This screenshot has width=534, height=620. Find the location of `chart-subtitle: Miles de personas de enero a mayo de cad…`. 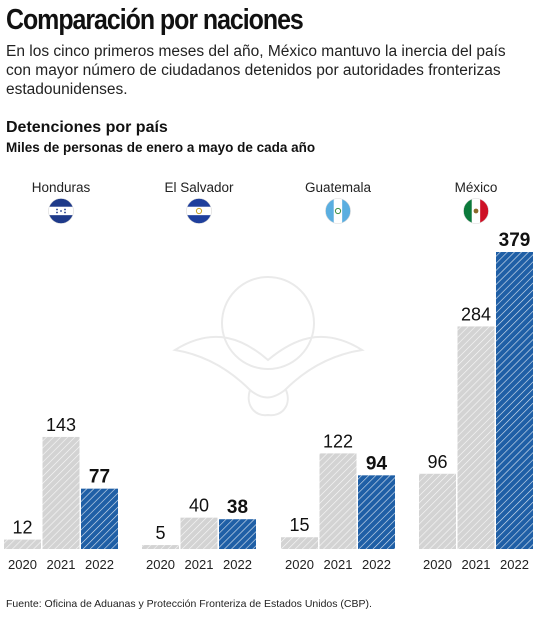

chart-subtitle: Miles de personas de enero a mayo de cad… is located at coordinates (161, 147).